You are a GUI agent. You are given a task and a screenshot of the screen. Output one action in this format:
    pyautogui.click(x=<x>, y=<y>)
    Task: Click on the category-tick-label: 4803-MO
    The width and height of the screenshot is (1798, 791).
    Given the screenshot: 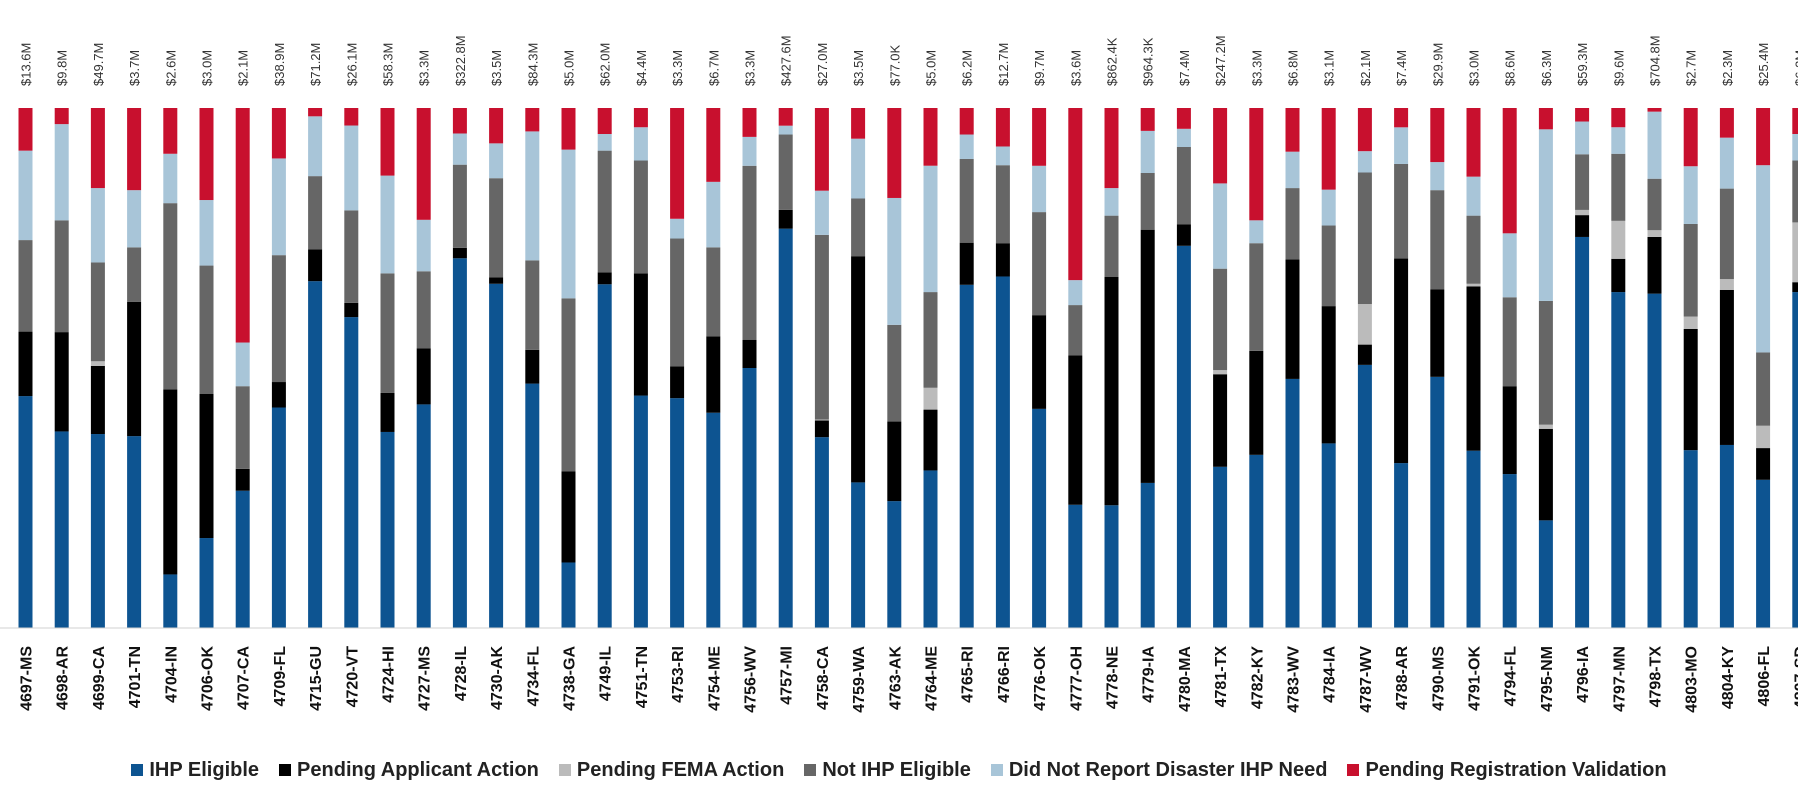 What is the action you would take?
    pyautogui.click(x=1692, y=679)
    